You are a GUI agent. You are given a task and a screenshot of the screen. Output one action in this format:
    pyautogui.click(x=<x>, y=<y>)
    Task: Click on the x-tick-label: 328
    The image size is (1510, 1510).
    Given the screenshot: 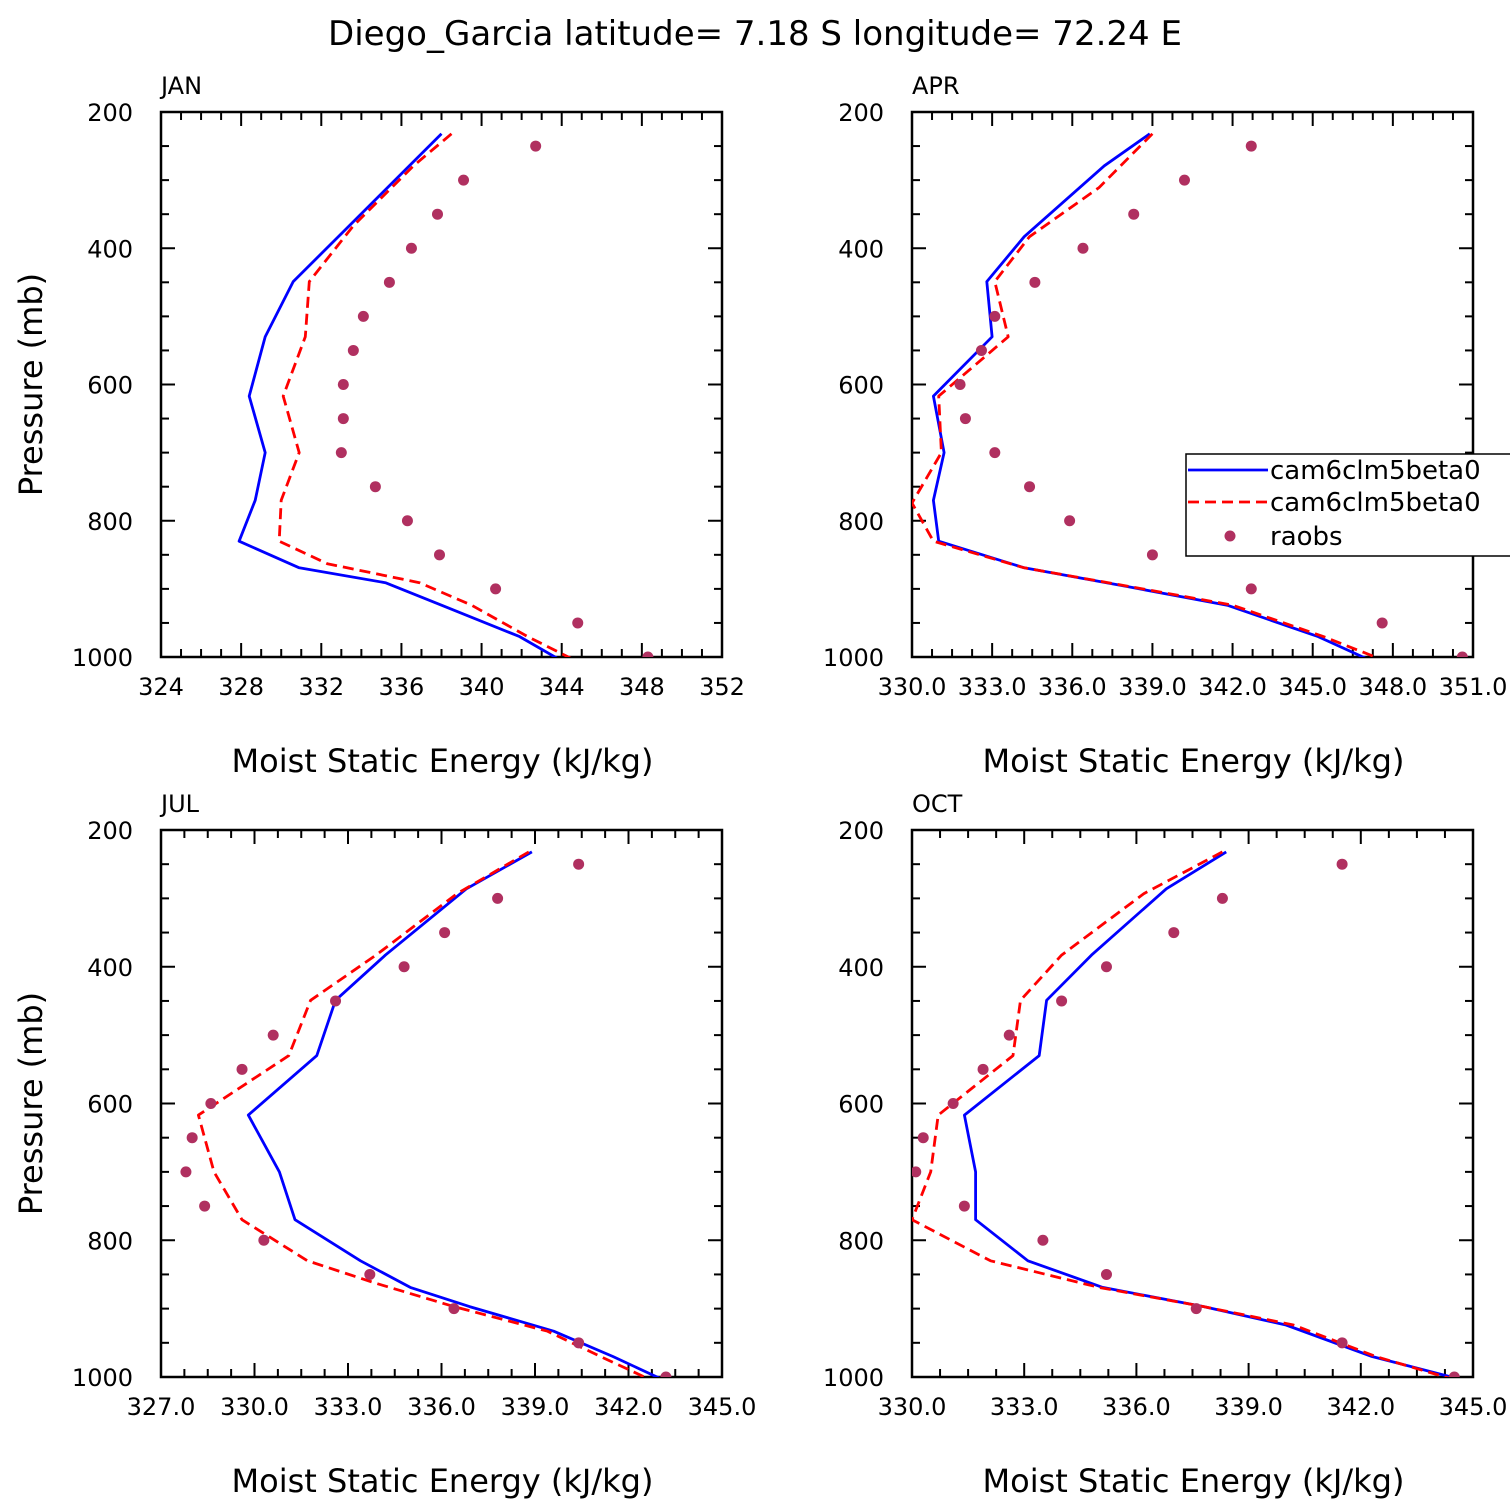 What is the action you would take?
    pyautogui.click(x=241, y=687)
    